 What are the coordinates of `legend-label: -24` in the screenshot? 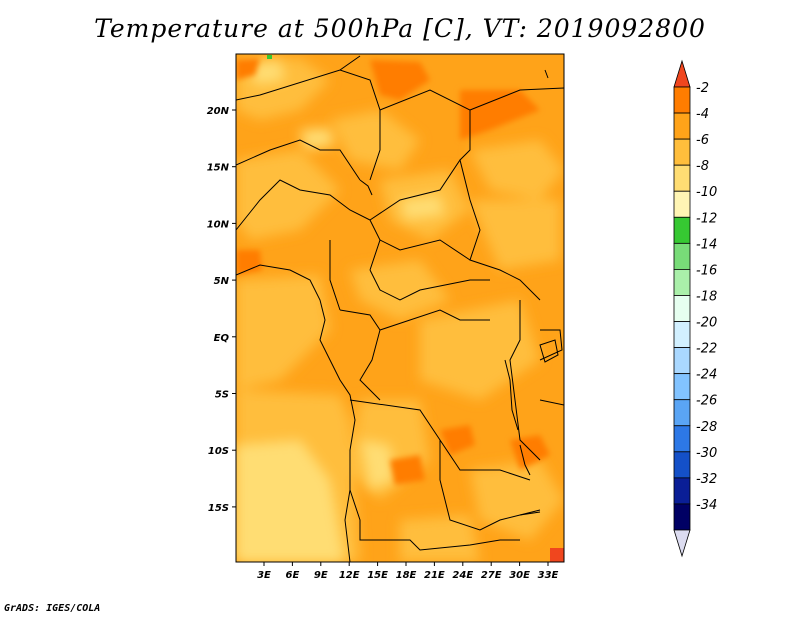 It's located at (706, 375).